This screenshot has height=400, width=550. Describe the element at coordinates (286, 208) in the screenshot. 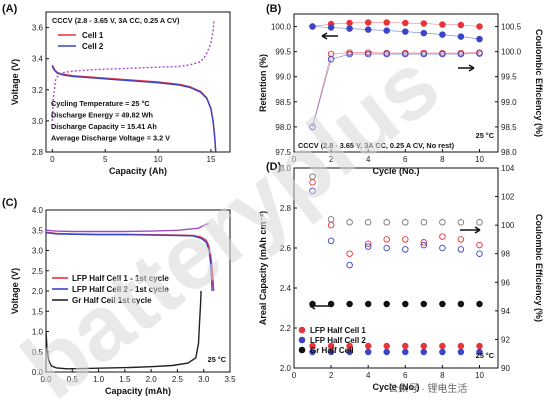

I see `y-tick-label: 2.8` at that location.